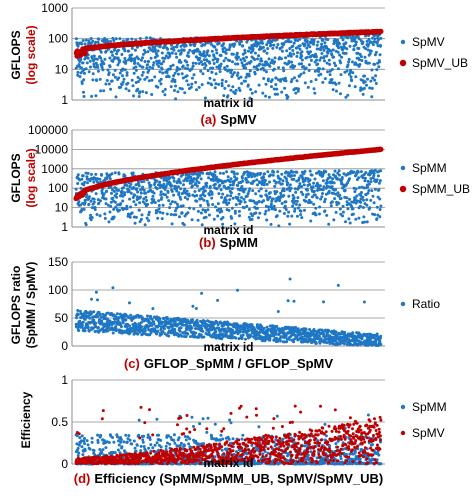 The height and width of the screenshot is (503, 474). What do you see at coordinates (48, 130) in the screenshot?
I see `y-tick-label: 100000` at bounding box center [48, 130].